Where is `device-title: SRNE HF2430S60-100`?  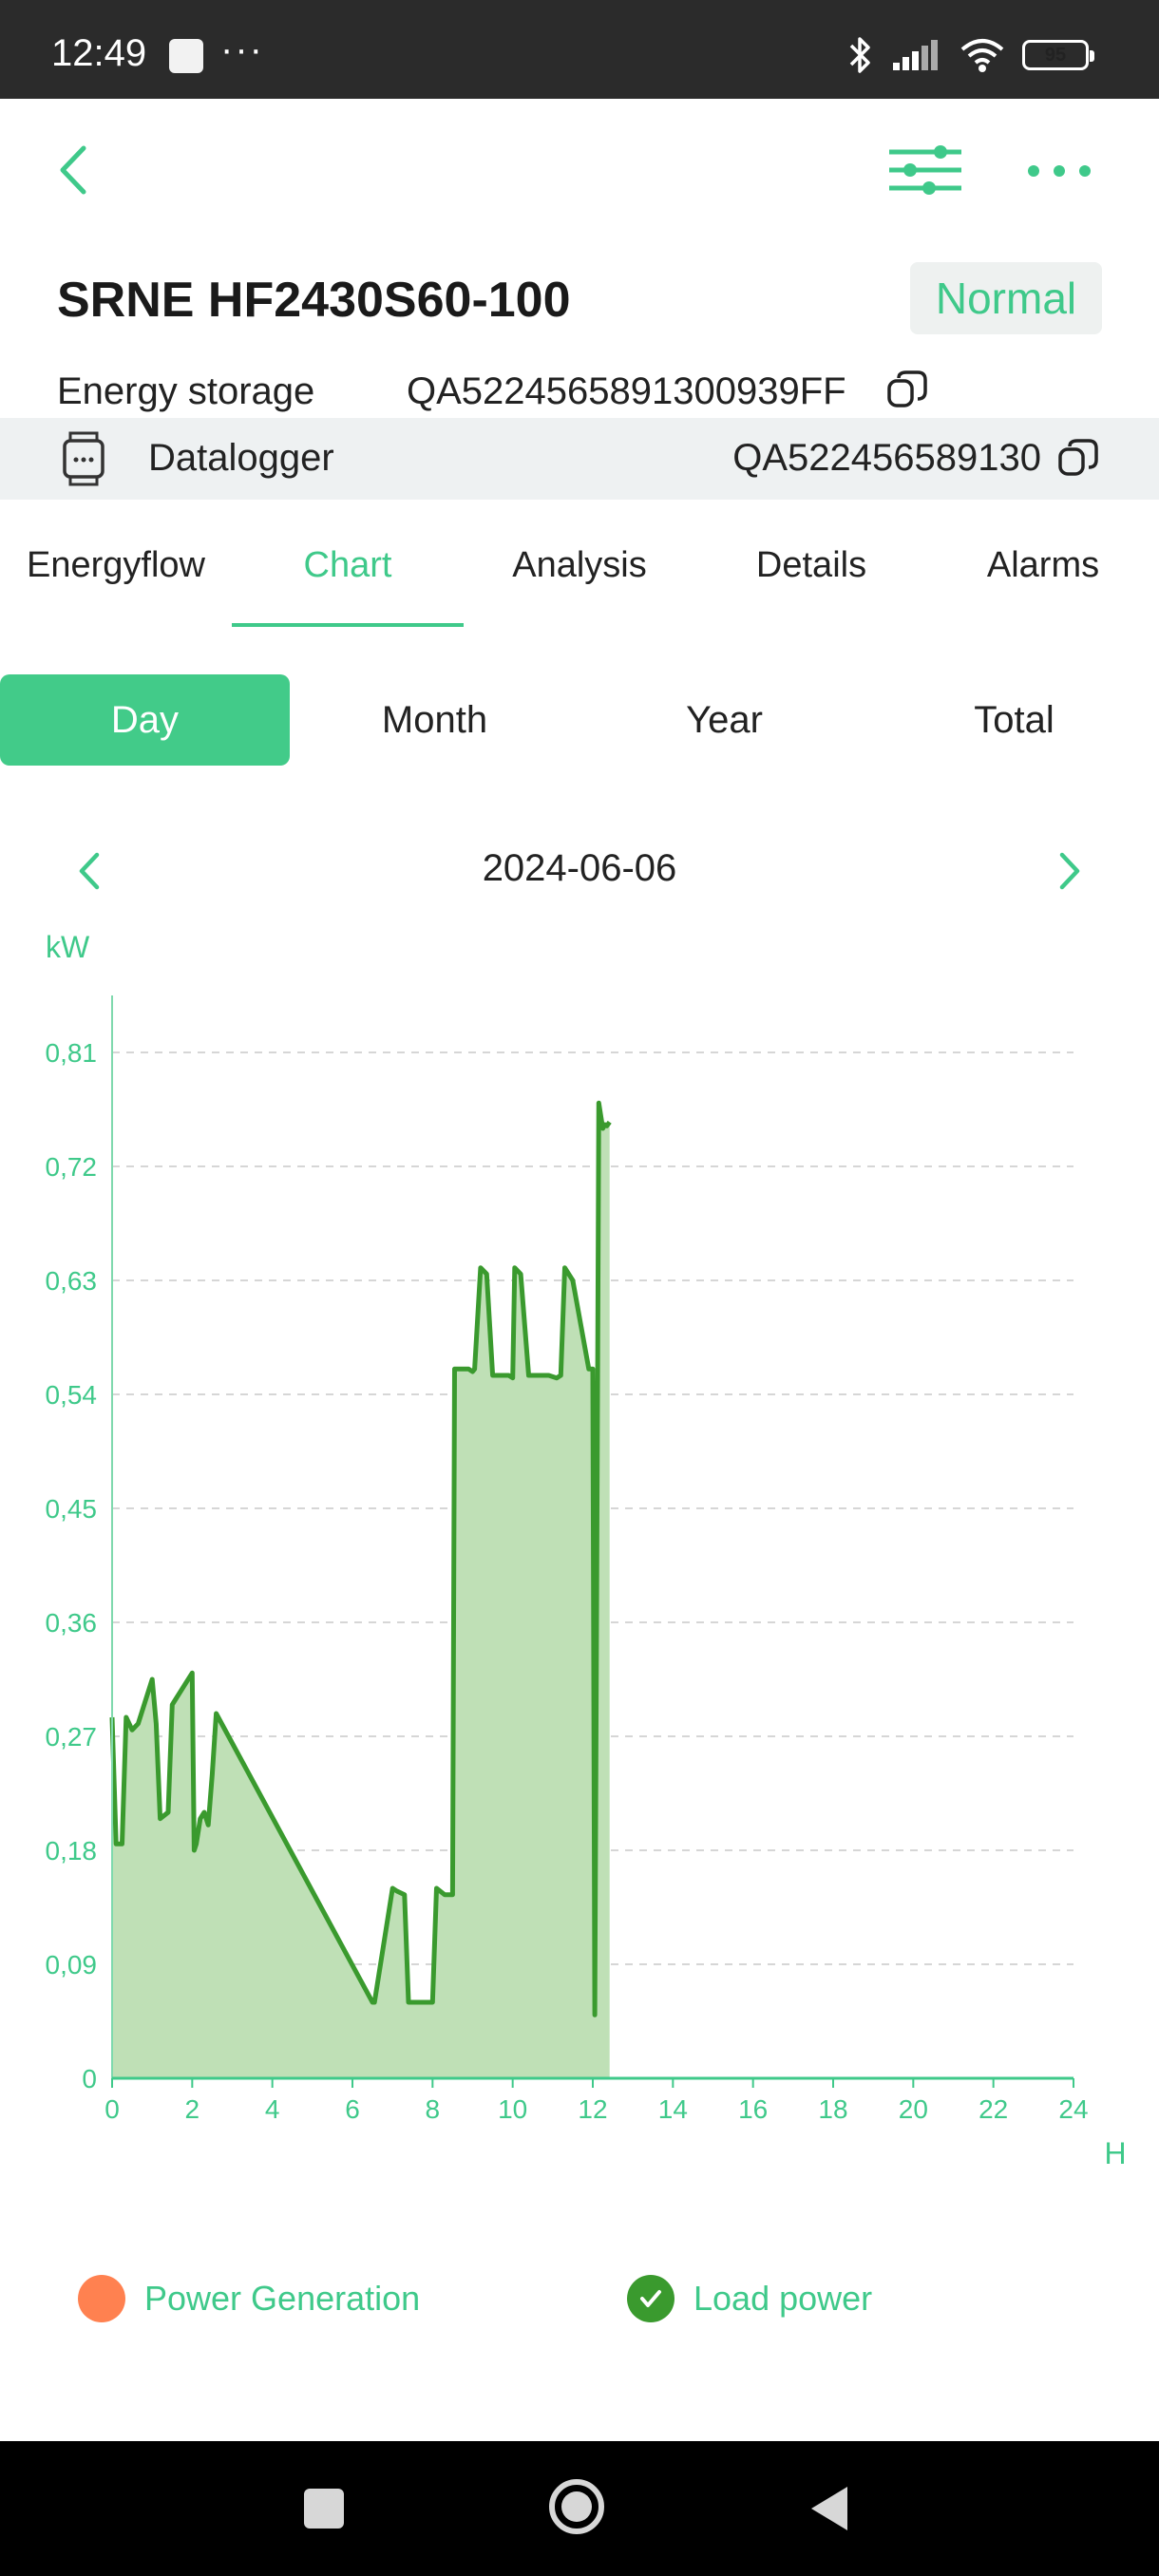
device-title: SRNE HF2430S60-100 is located at coordinates (314, 300).